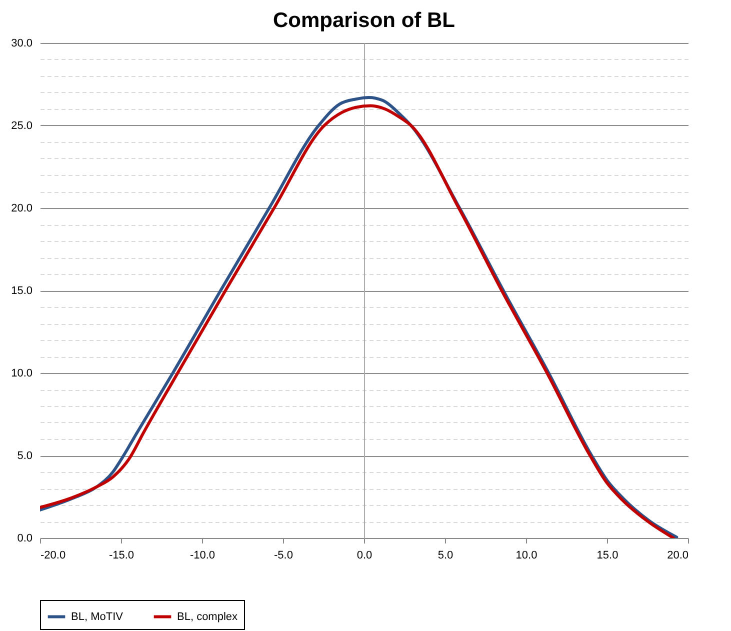  I want to click on y-tick-label: 20.0, so click(21, 208).